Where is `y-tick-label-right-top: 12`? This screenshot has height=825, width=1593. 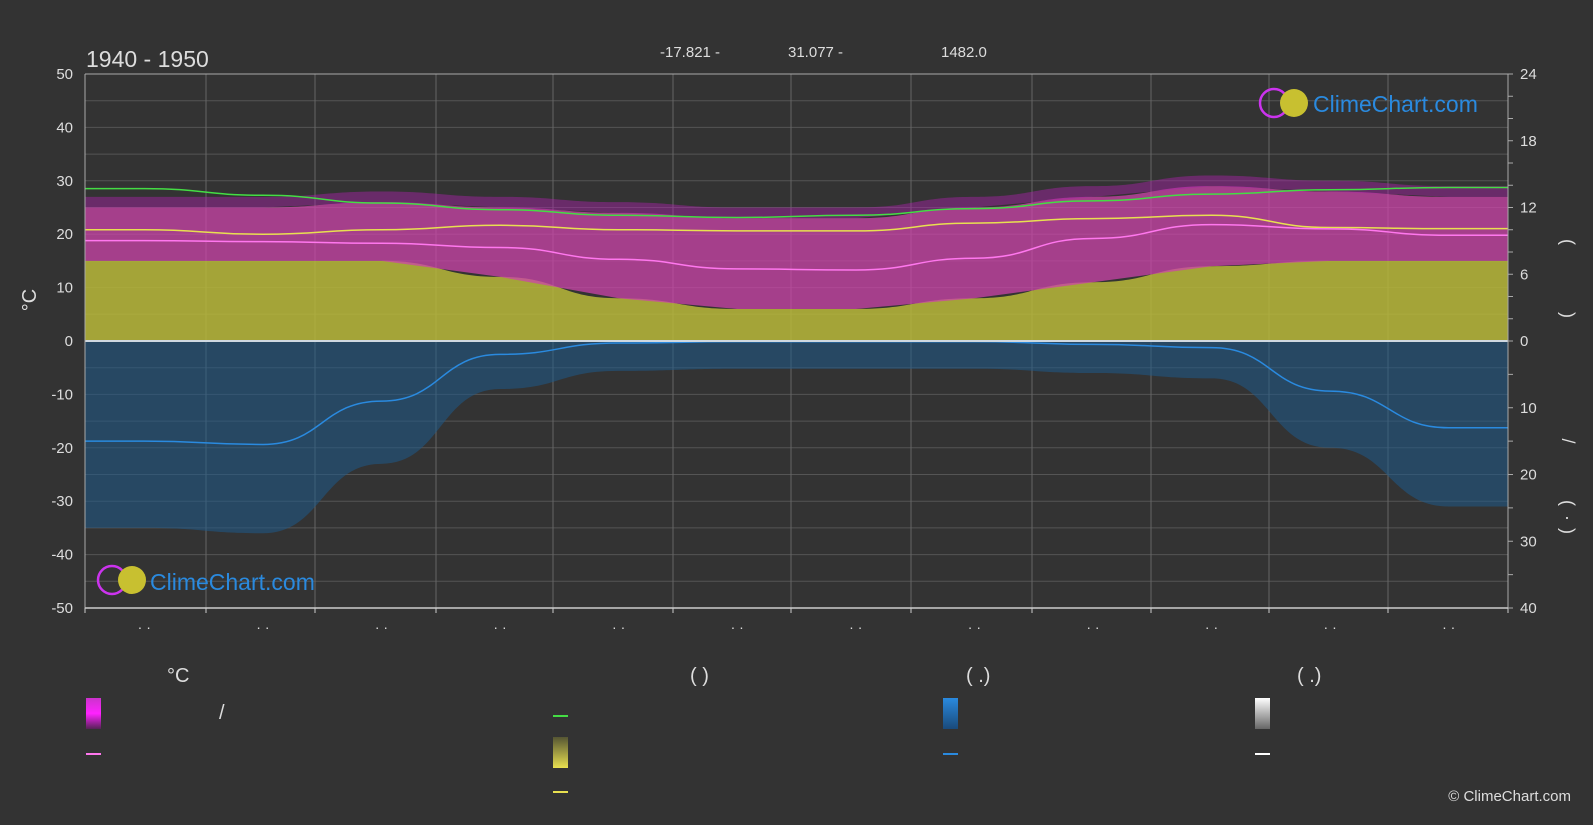 y-tick-label-right-top: 12 is located at coordinates (1528, 208).